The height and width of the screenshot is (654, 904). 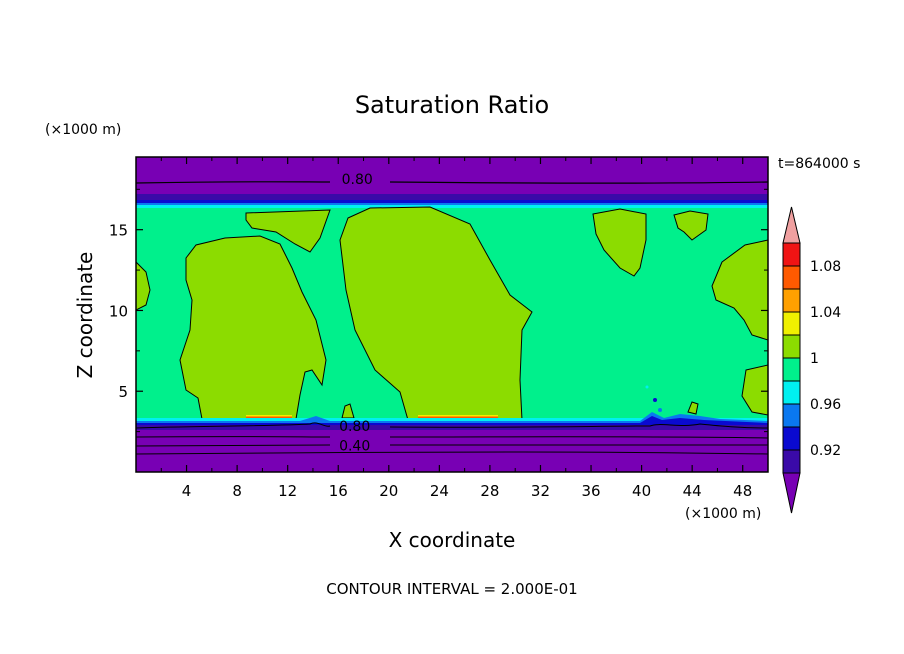 I want to click on contour-label: 0.40, so click(x=354, y=447).